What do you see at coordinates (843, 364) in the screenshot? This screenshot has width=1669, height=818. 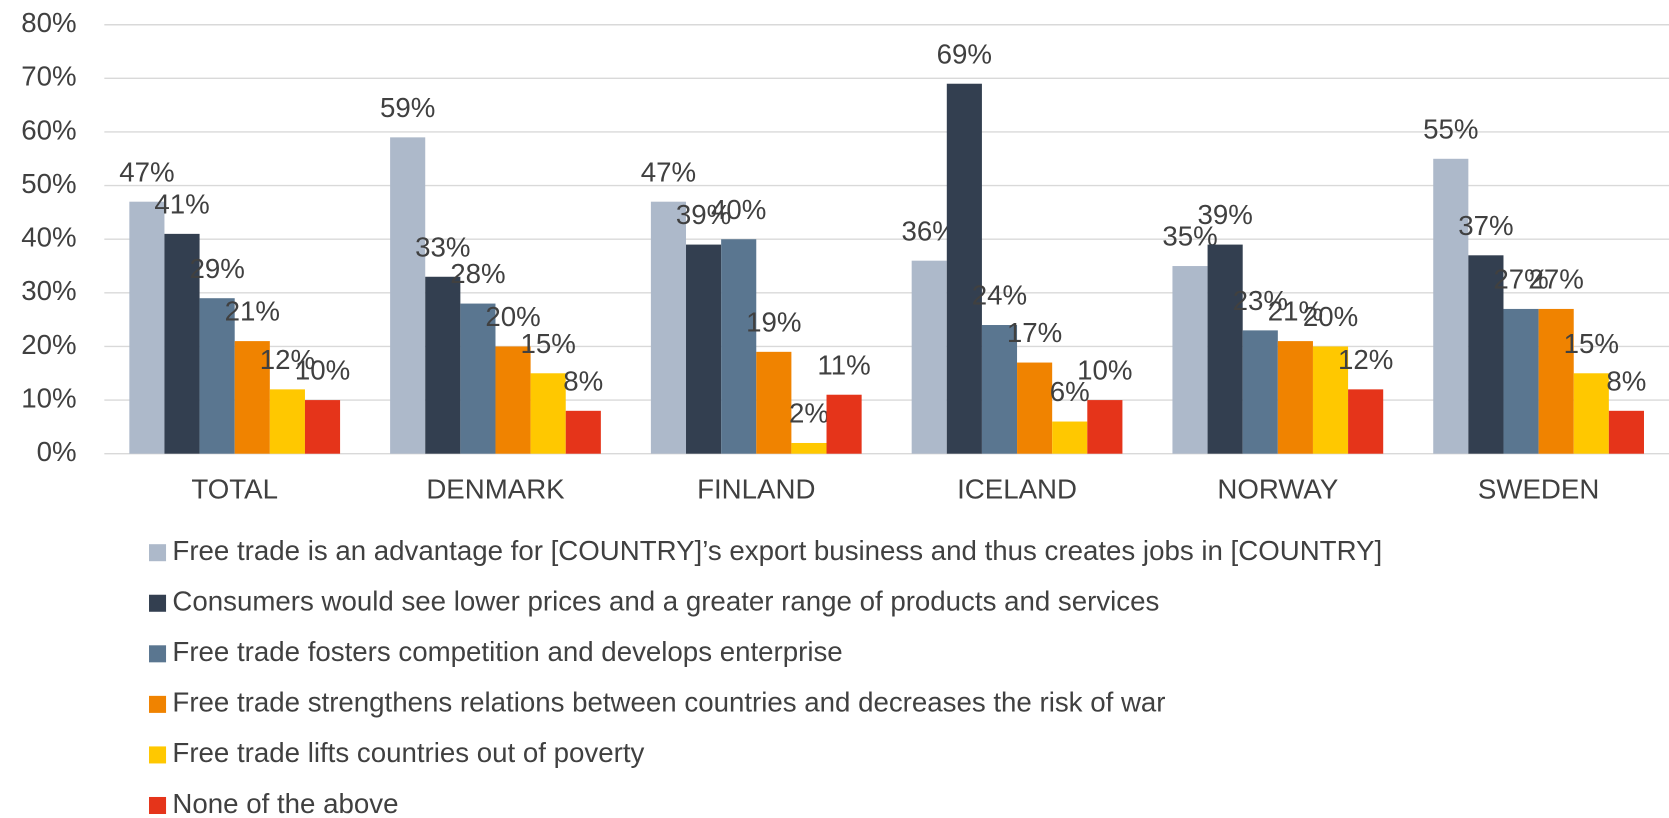 I see `data-label: 11%` at bounding box center [843, 364].